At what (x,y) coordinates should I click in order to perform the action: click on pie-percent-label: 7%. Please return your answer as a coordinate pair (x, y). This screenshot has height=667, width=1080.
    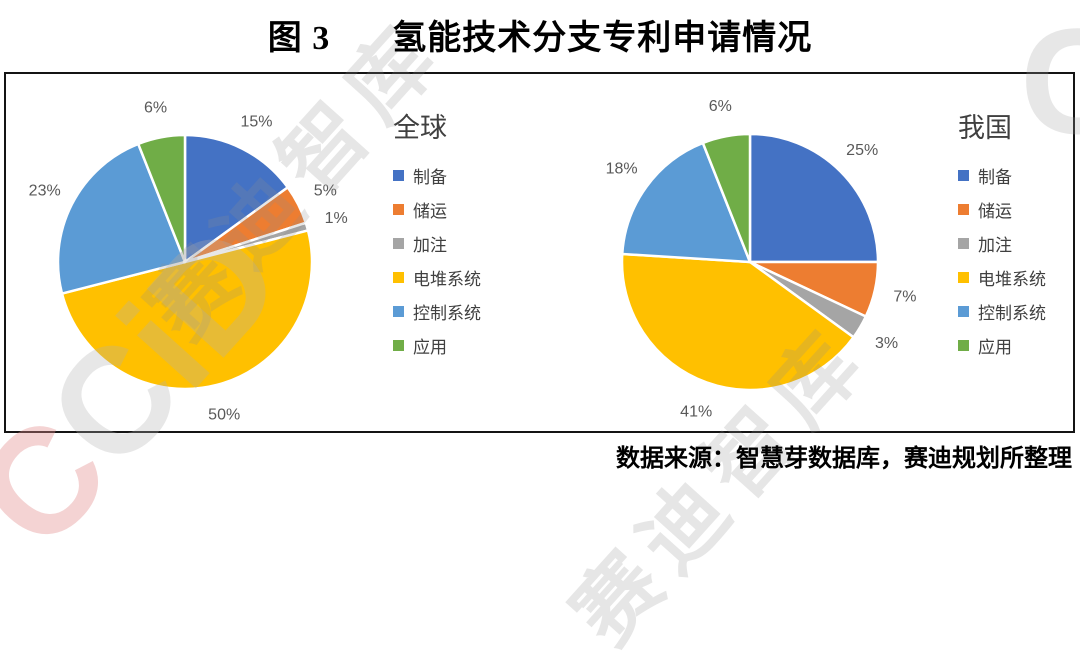
    Looking at the image, I should click on (904, 297).